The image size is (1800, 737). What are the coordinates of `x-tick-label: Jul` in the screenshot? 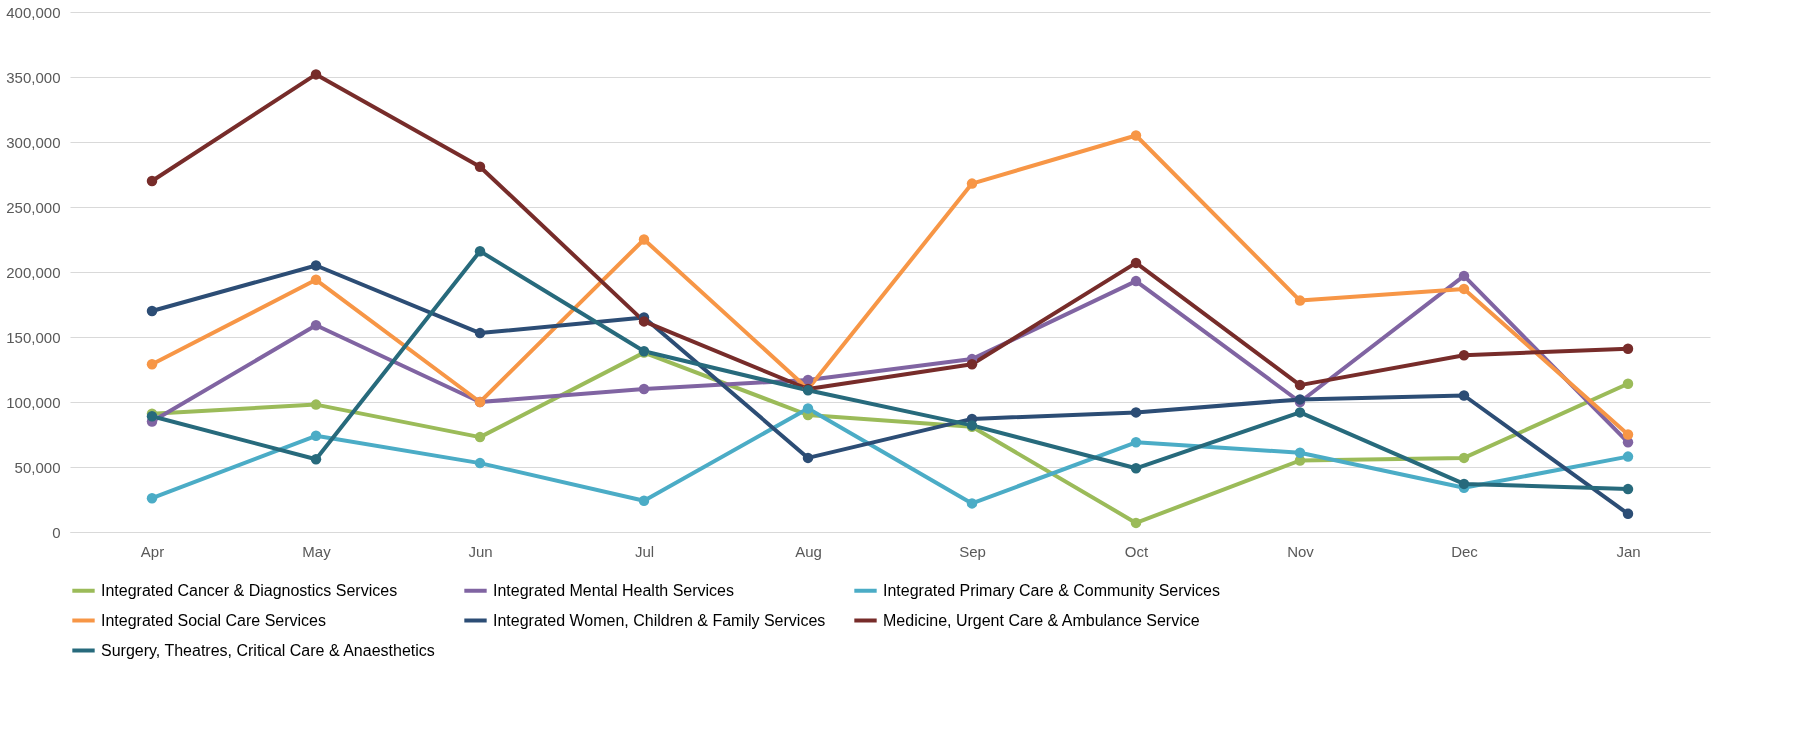 It's located at (644, 551).